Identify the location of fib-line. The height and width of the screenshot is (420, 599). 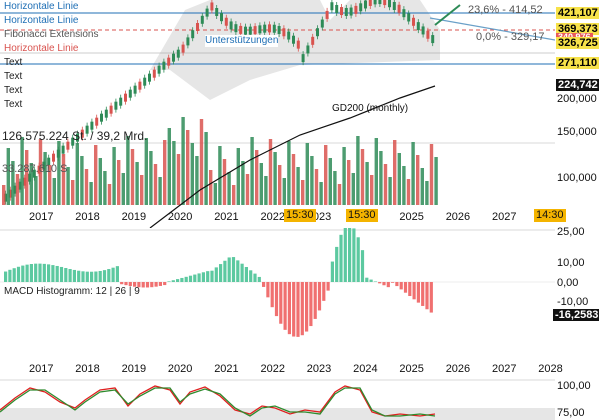
(492, 29).